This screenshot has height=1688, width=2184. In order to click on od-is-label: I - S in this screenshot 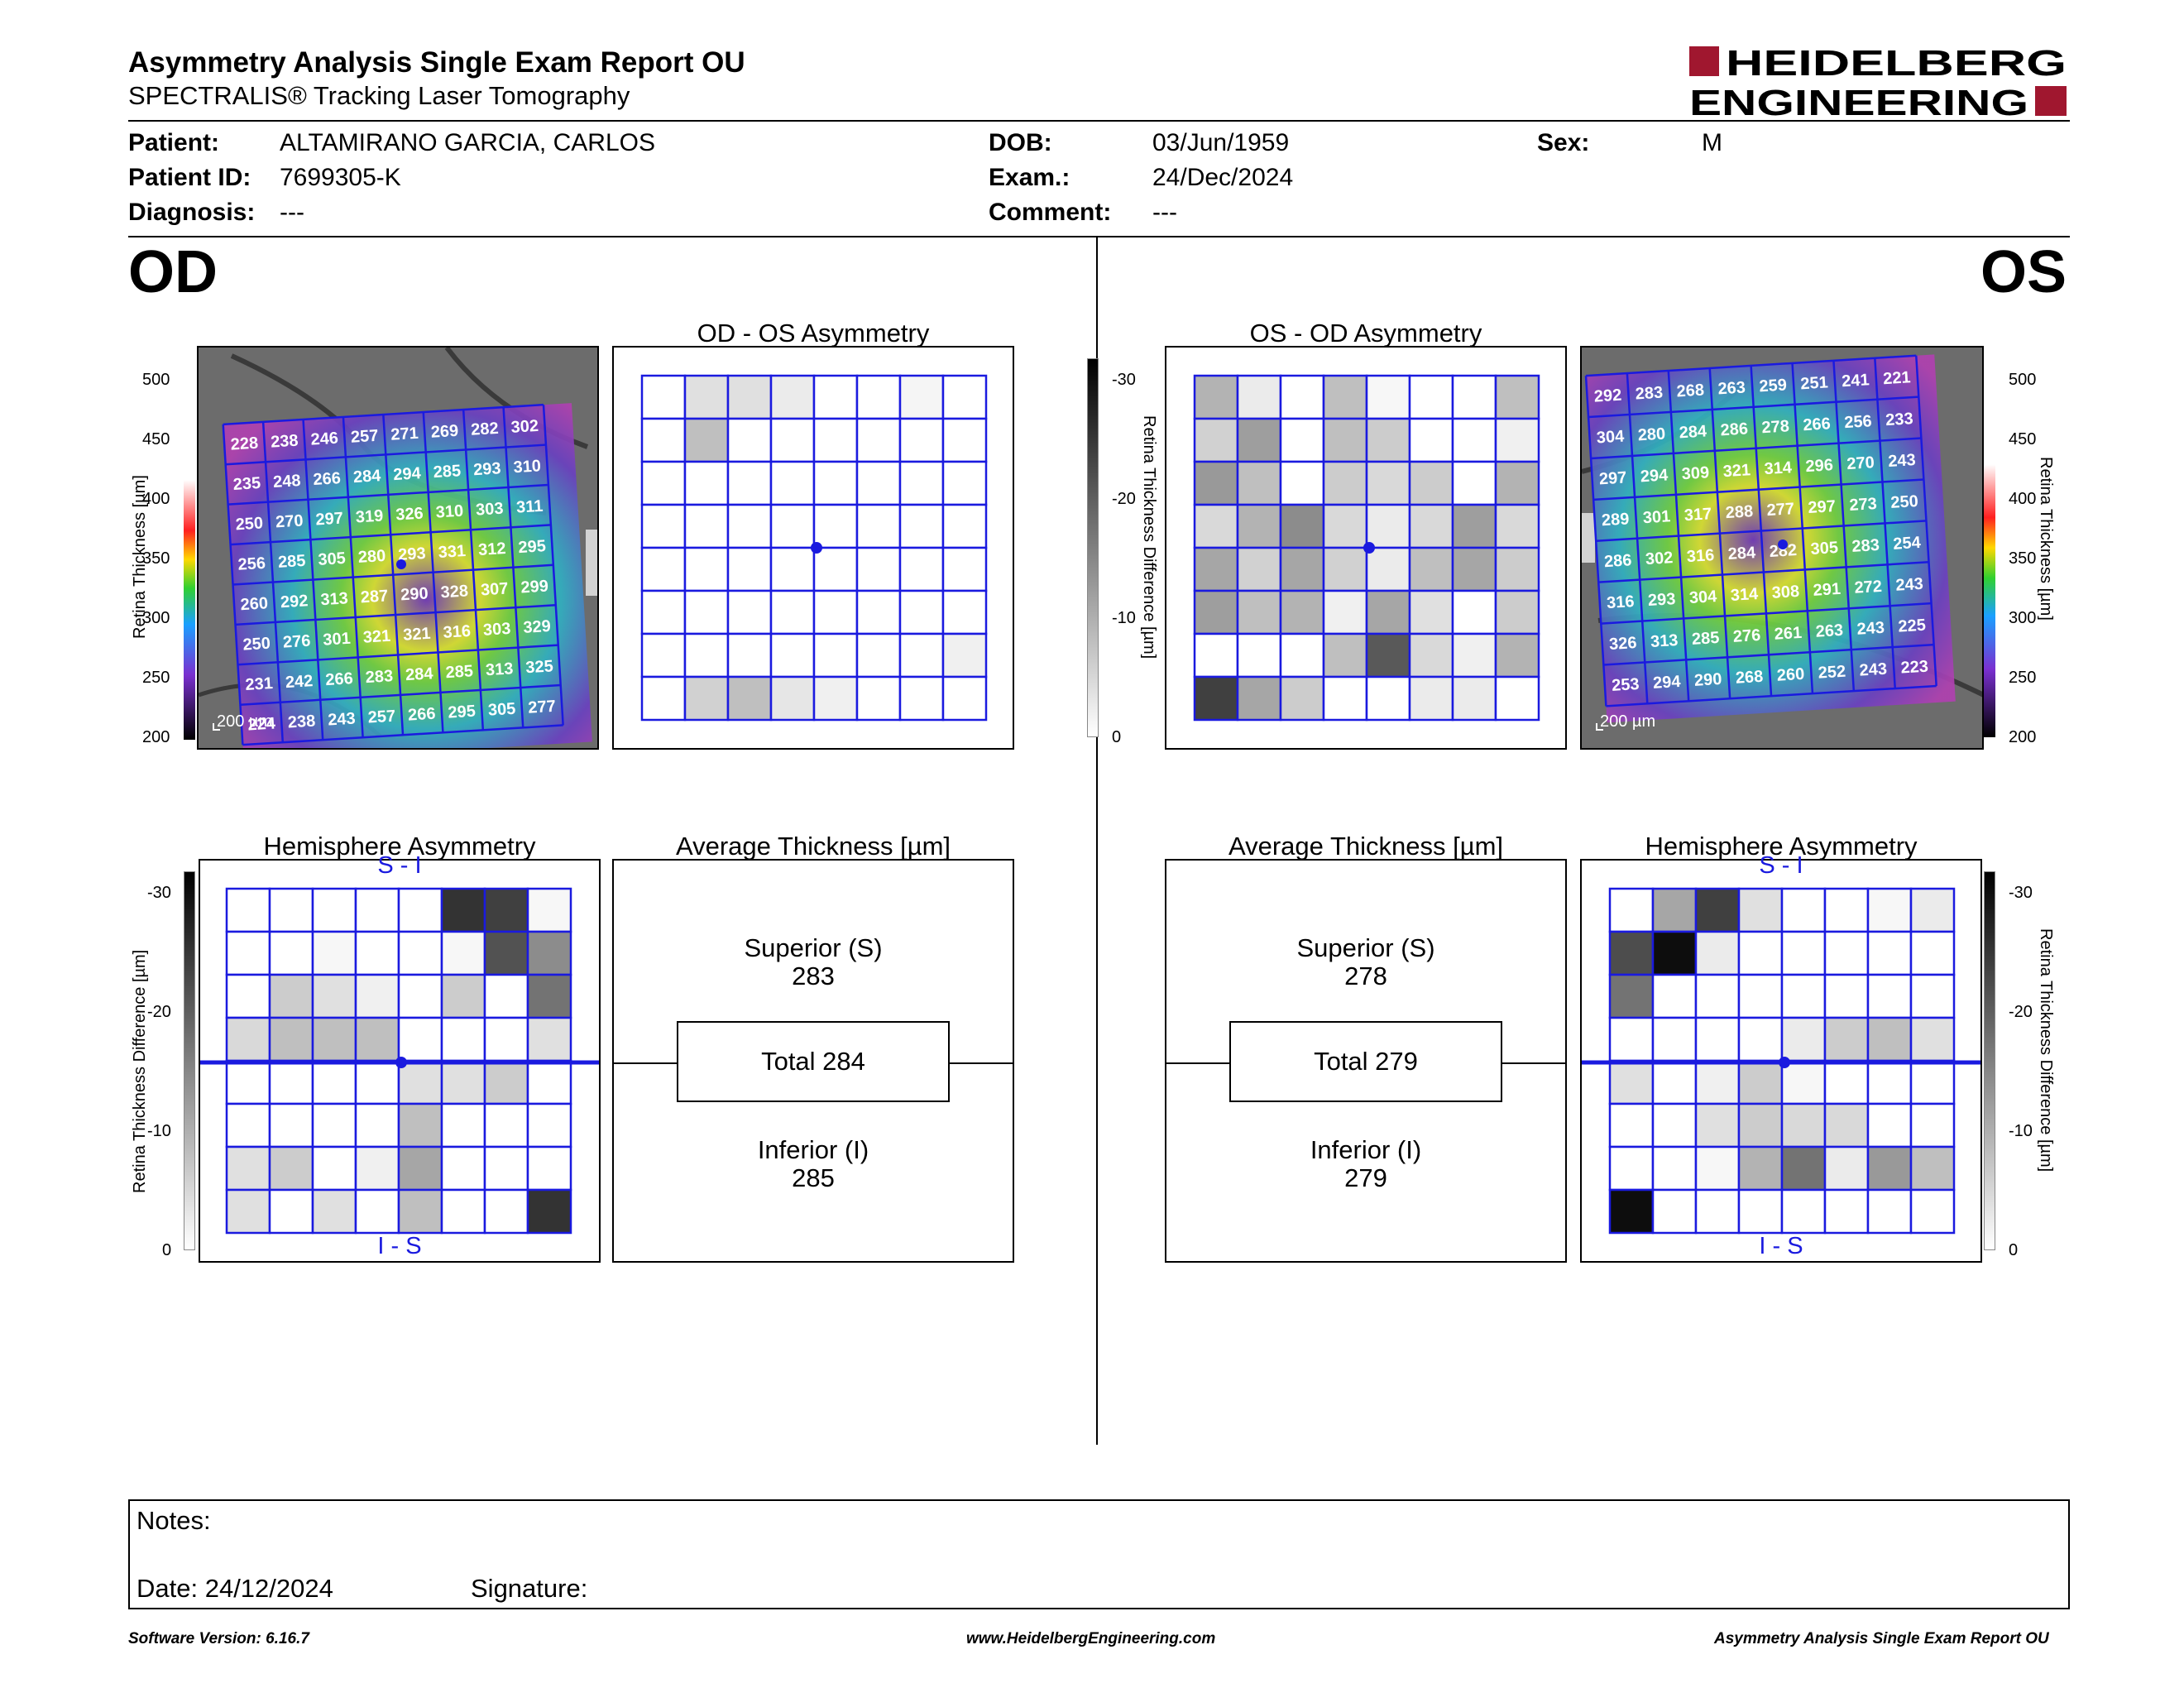, I will do `click(399, 1246)`.